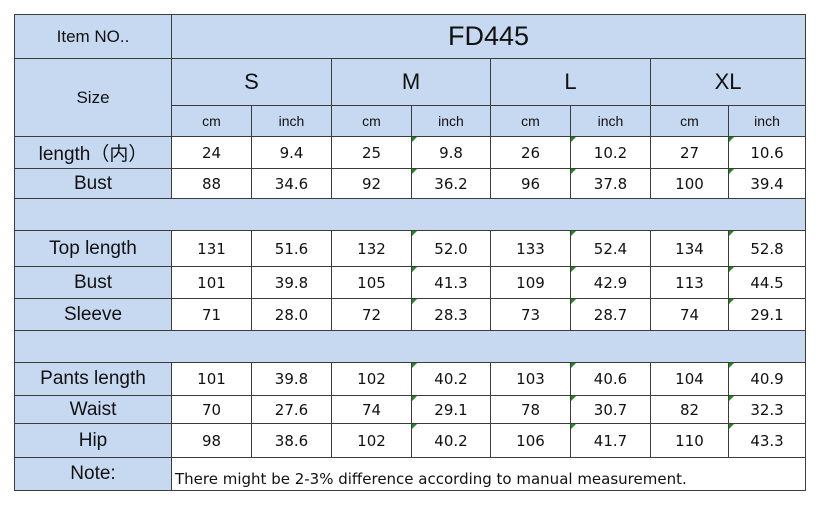  Describe the element at coordinates (530, 379) in the screenshot. I see `cm-value-cell: 103` at that location.